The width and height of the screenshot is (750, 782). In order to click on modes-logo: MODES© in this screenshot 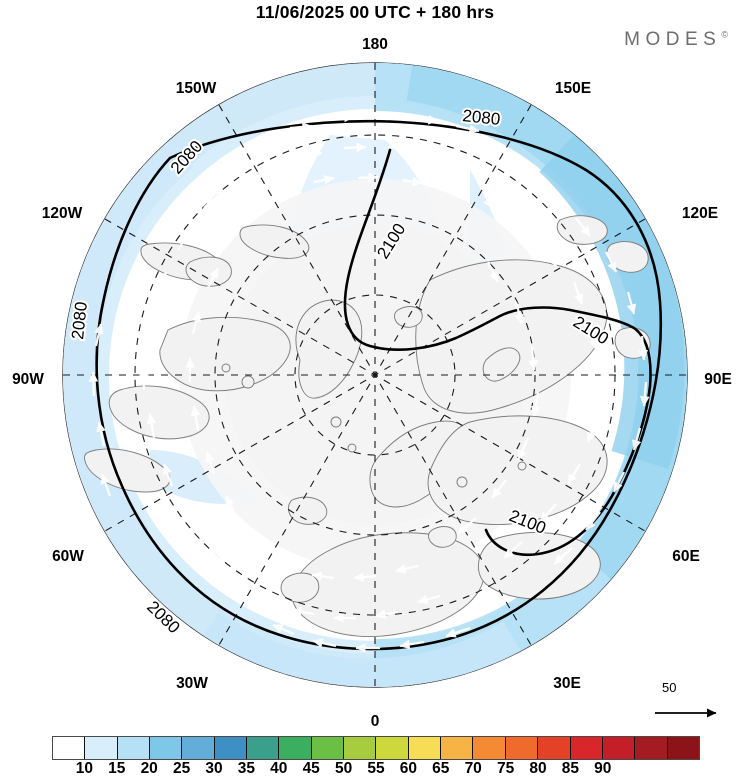, I will do `click(676, 40)`.